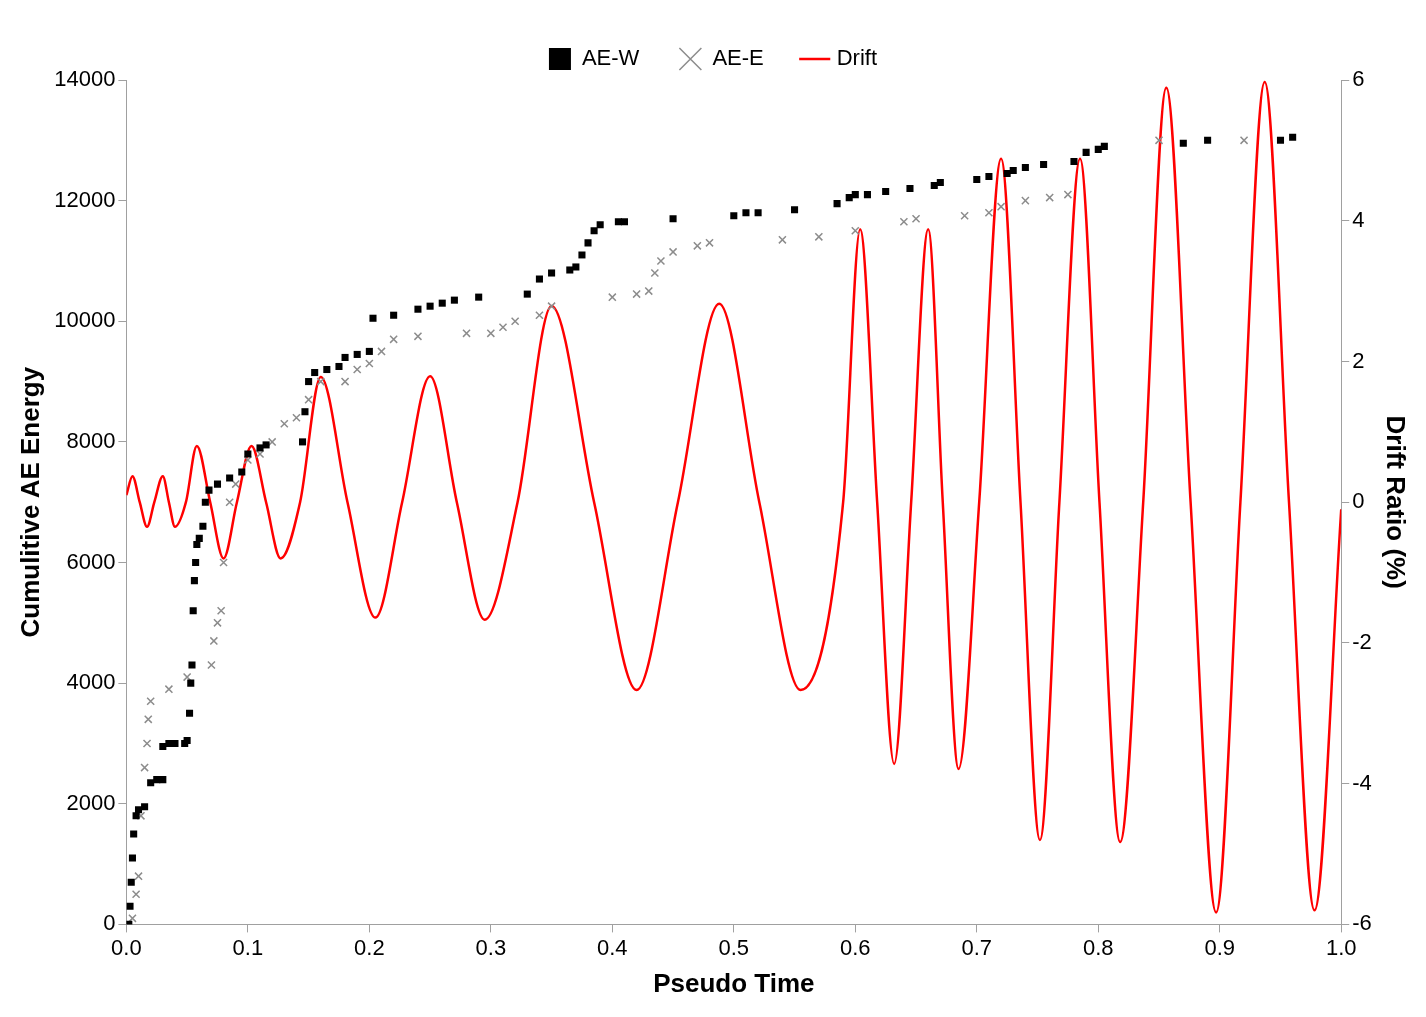 Image resolution: width=1426 pixels, height=1017 pixels. Describe the element at coordinates (1098, 947) in the screenshot. I see `x-tick-label: 0.8` at that location.